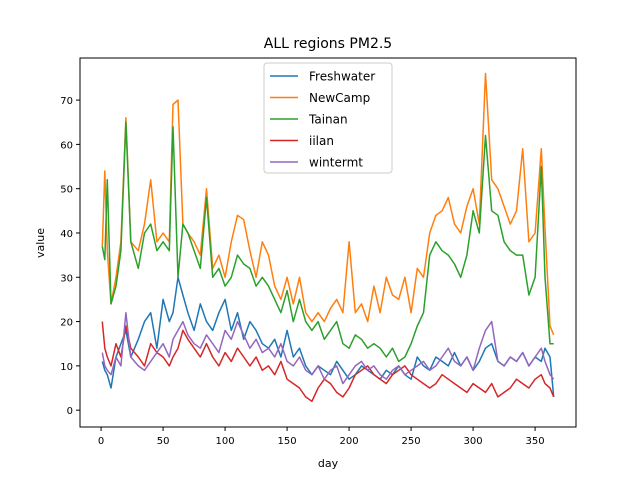  I want to click on legend: Freshwater NewCamp Tainan iilan wintermt, so click(328, 118).